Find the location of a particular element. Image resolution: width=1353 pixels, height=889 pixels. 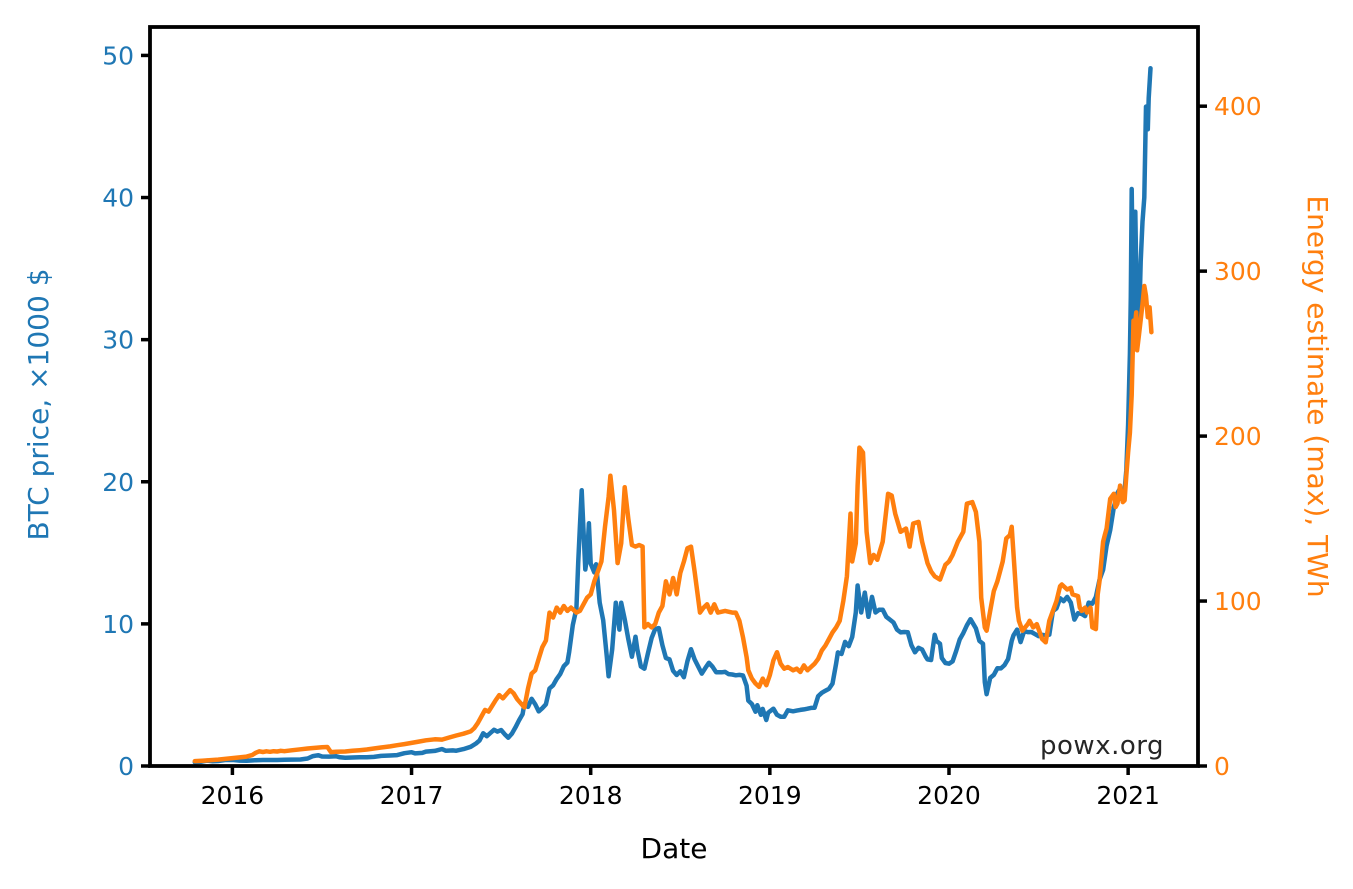

x-axis-tick-label: 2018 is located at coordinates (591, 795).